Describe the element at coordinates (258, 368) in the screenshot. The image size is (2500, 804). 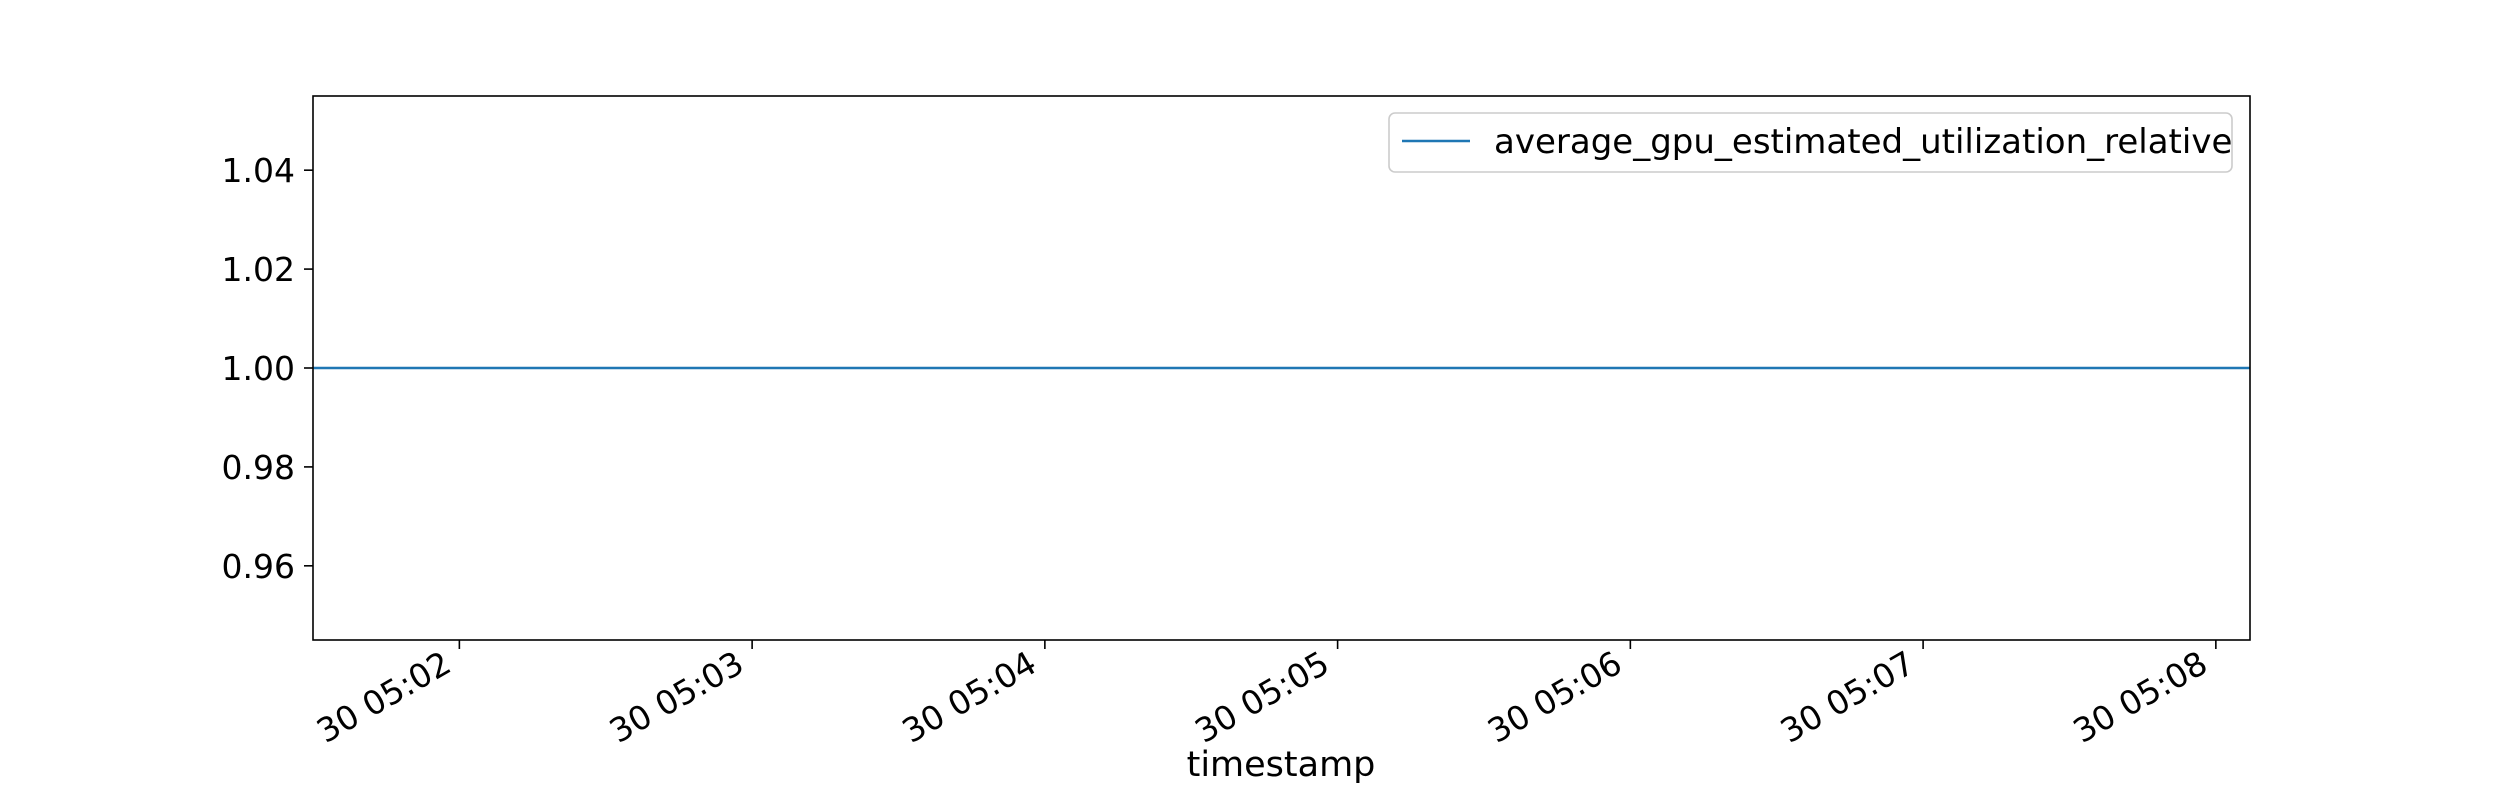
I see `y-tick-label: 1.00` at that location.